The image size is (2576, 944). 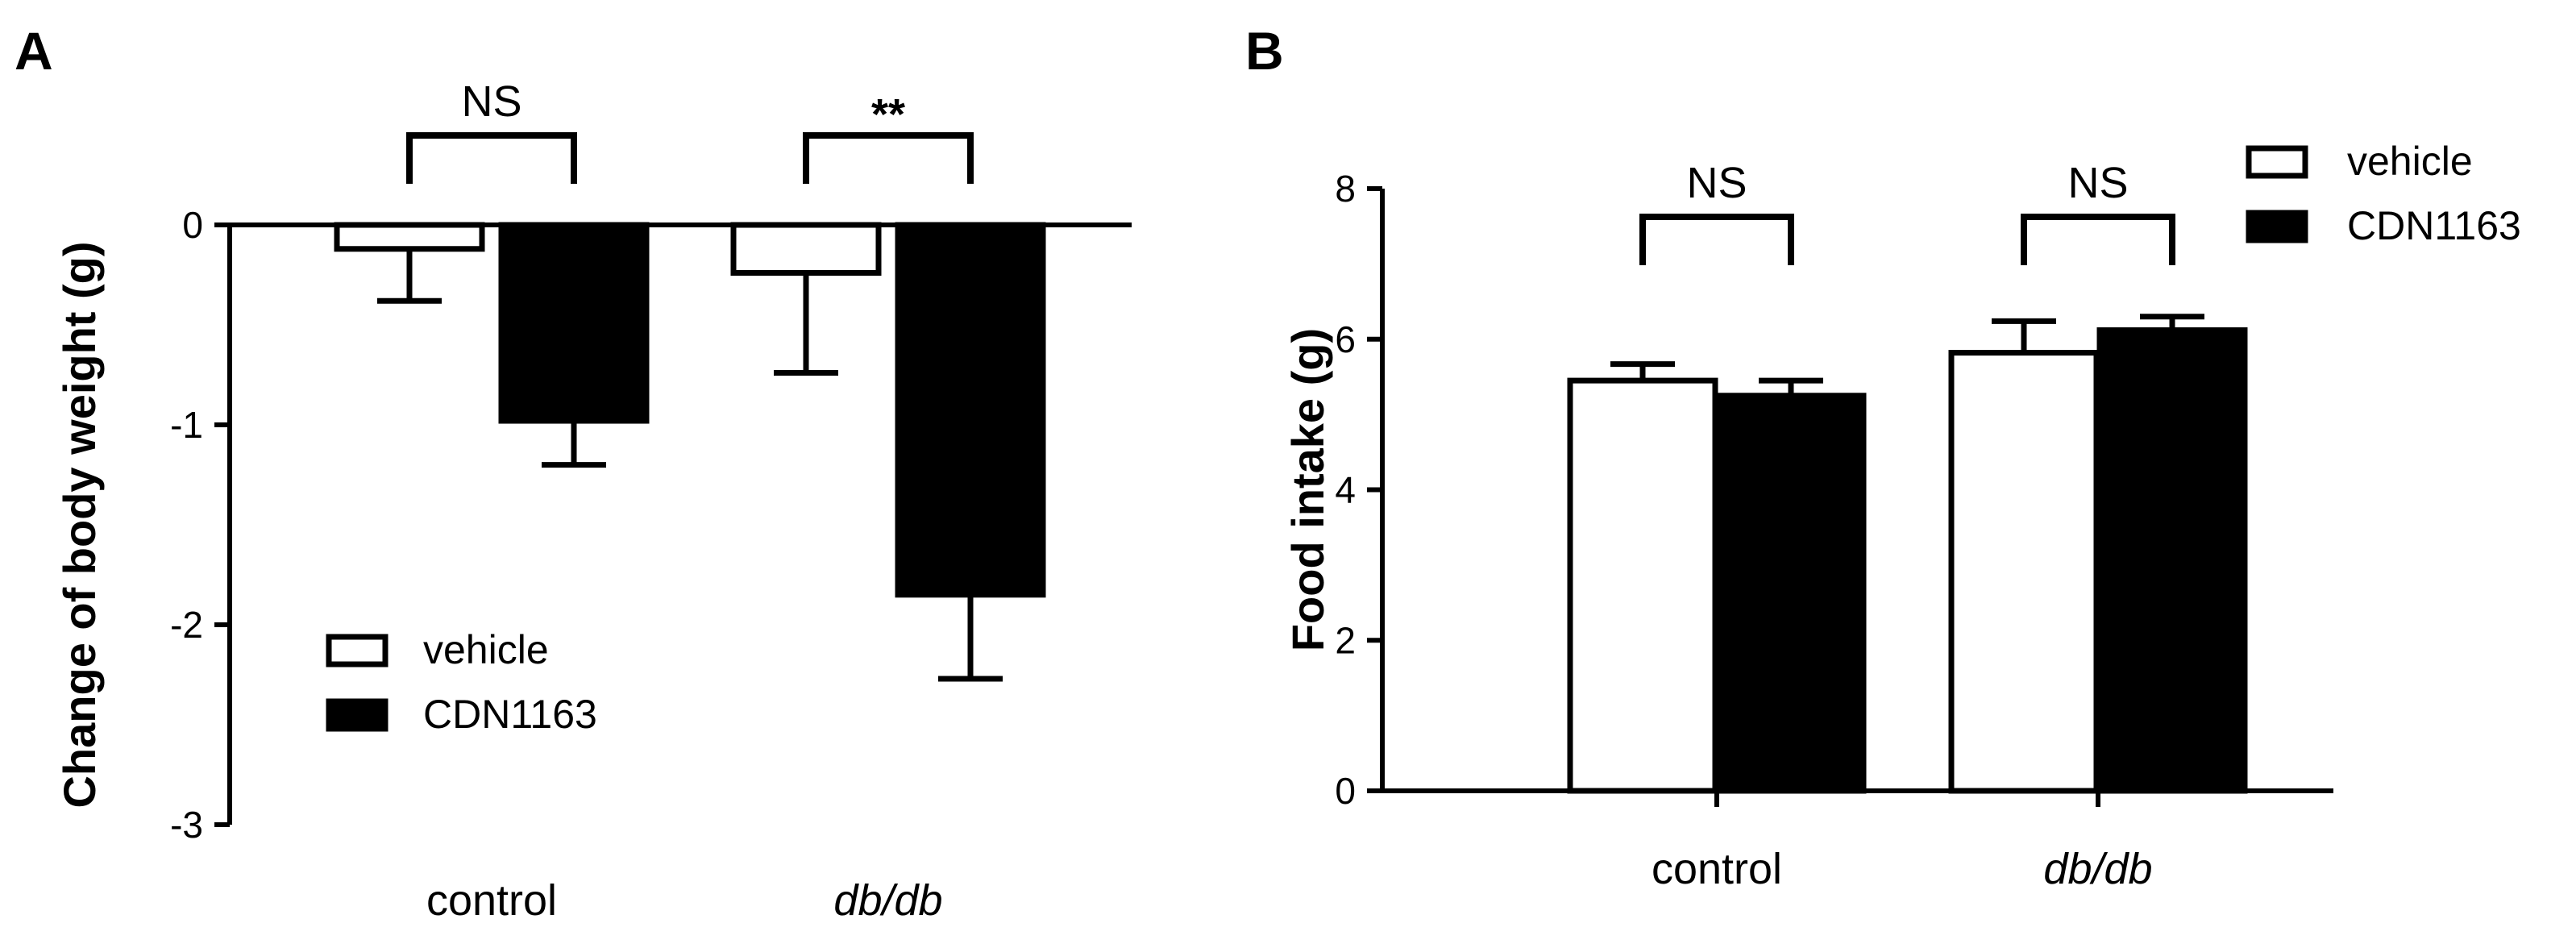 I want to click on y-axis-title: Food intake (g), so click(x=1307, y=489).